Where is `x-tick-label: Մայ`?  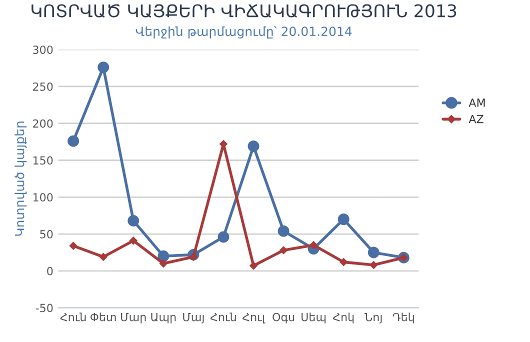 x-tick-label: Մայ is located at coordinates (193, 318).